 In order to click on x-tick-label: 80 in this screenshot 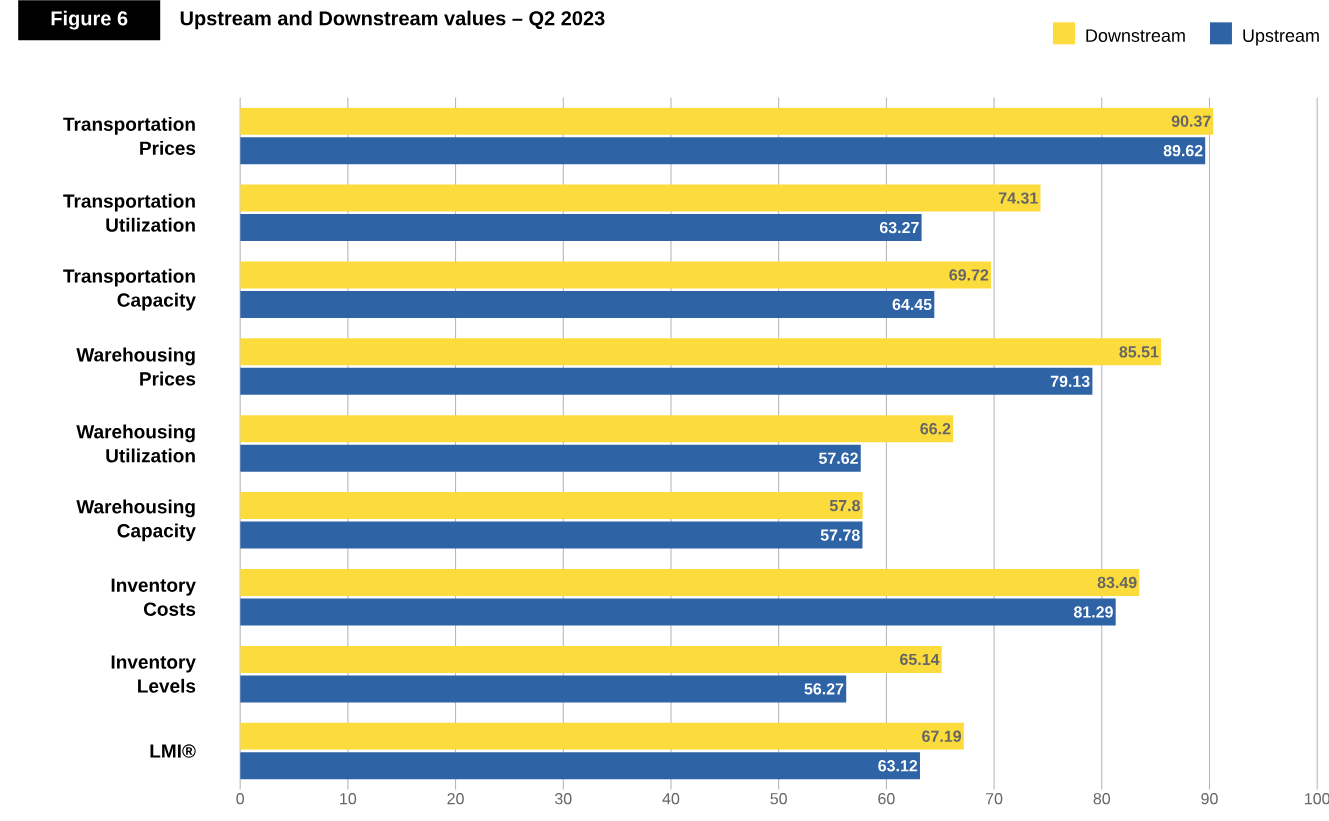, I will do `click(1102, 799)`.